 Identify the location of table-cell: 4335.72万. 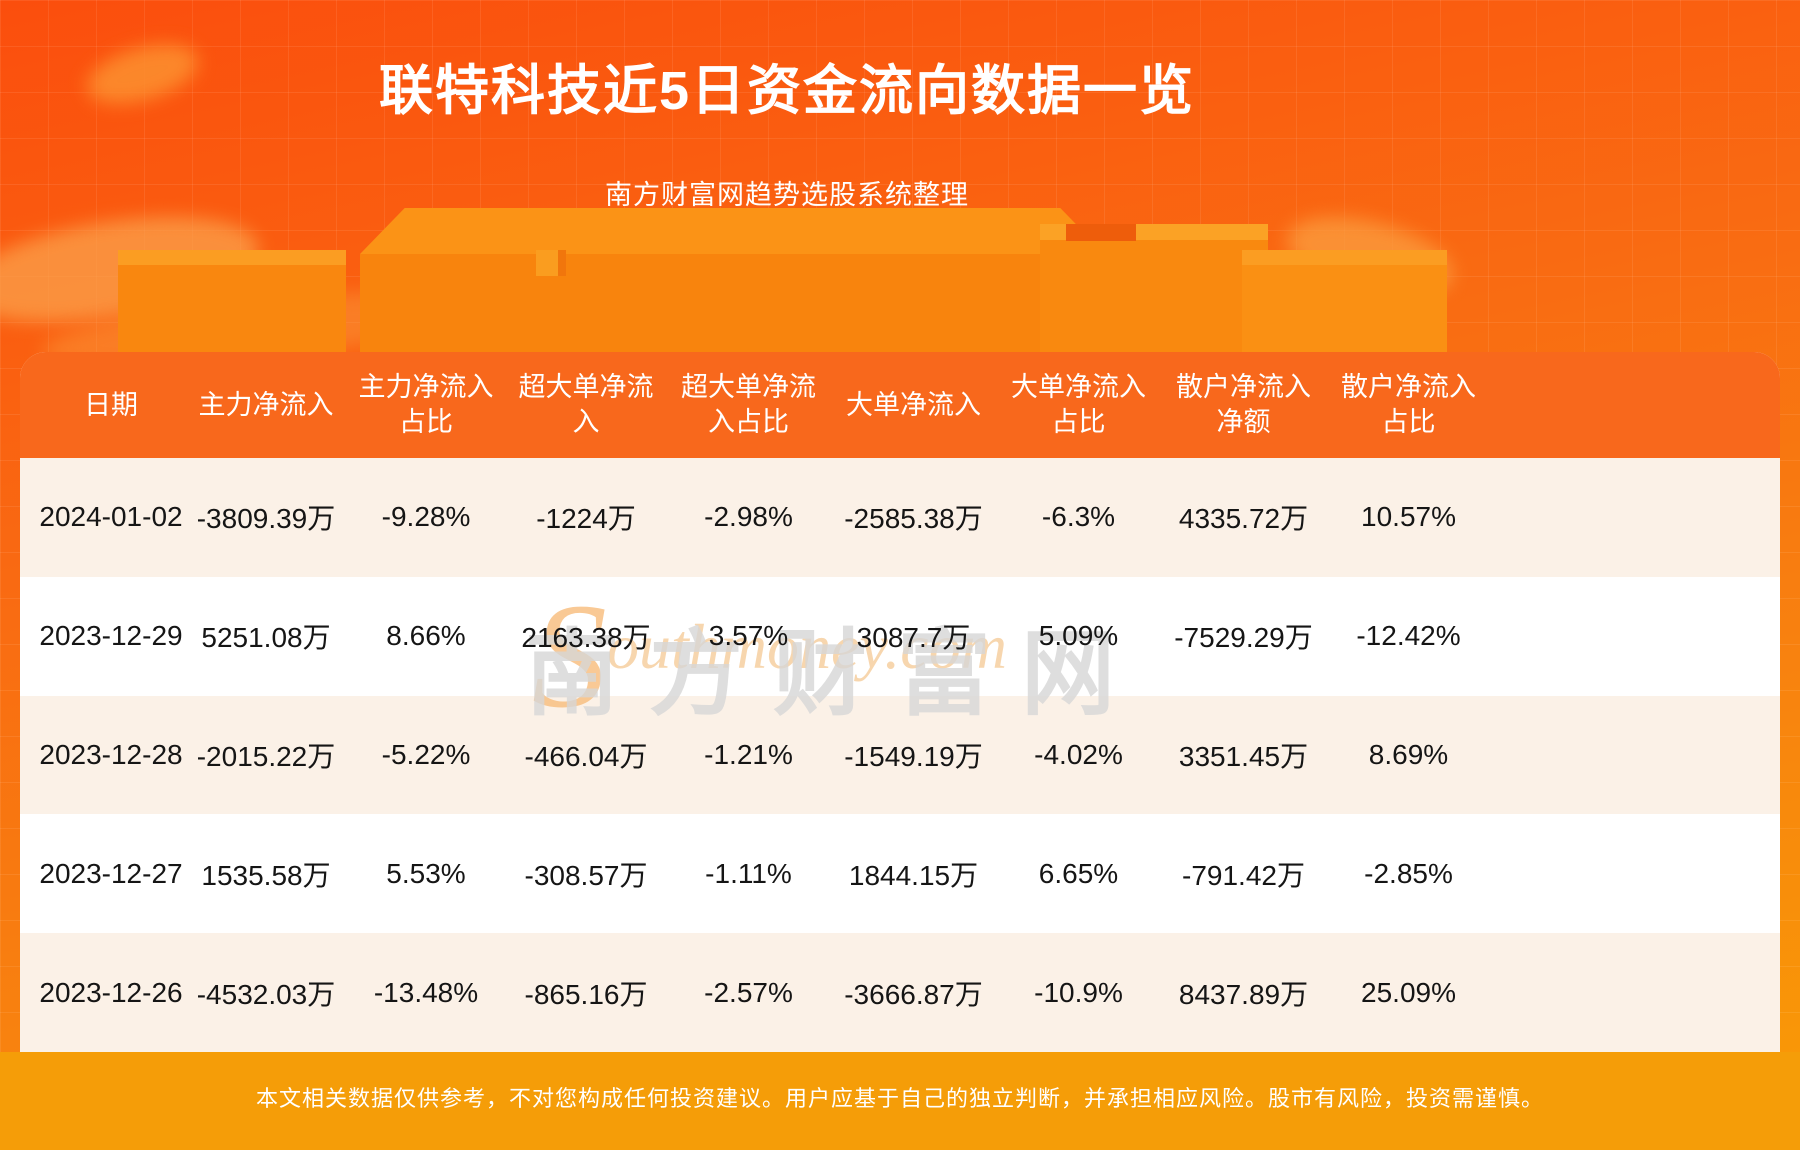
(1243, 519).